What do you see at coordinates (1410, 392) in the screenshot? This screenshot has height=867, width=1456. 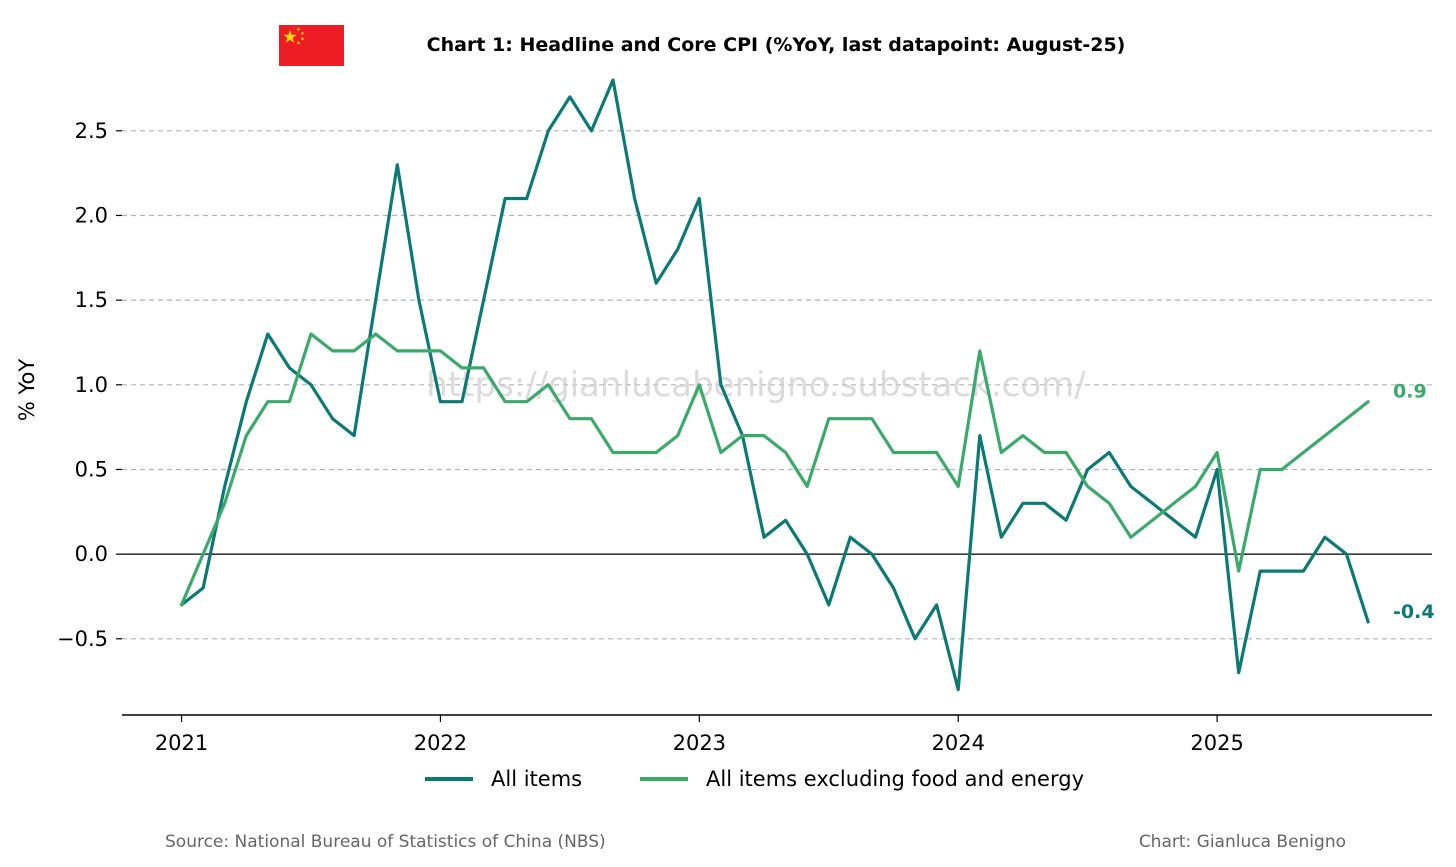 I see `end-label-core: 0.9` at bounding box center [1410, 392].